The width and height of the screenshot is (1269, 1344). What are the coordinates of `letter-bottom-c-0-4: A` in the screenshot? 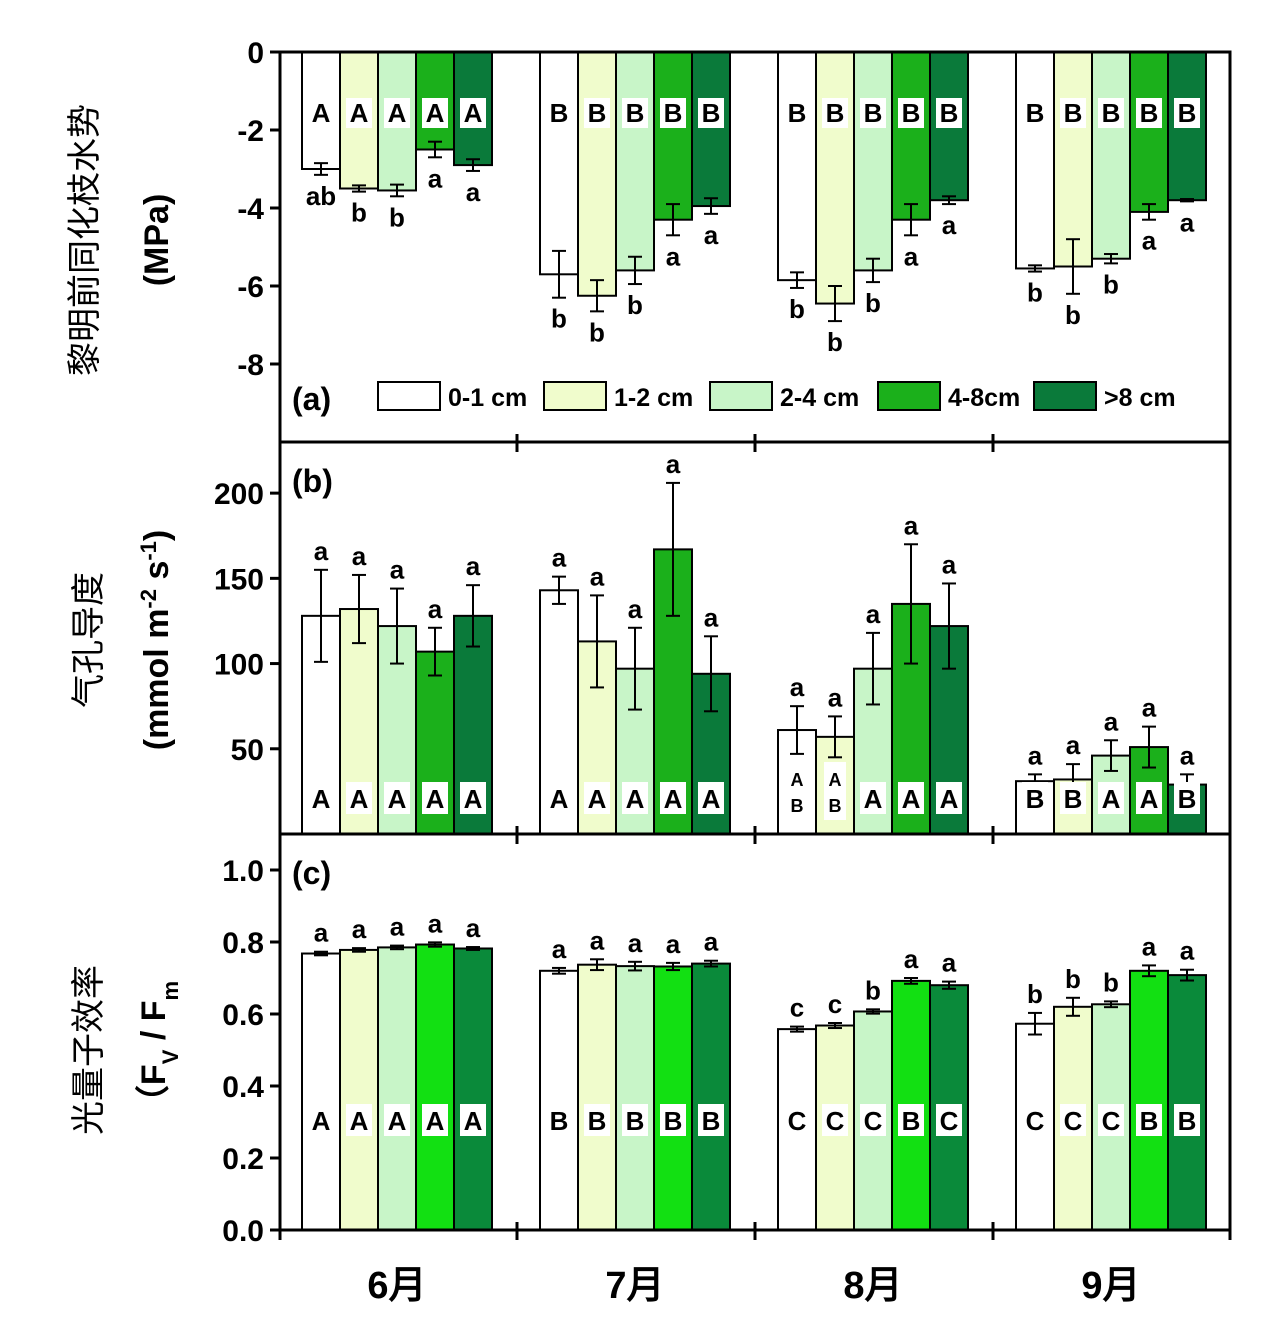 It's located at (473, 1121).